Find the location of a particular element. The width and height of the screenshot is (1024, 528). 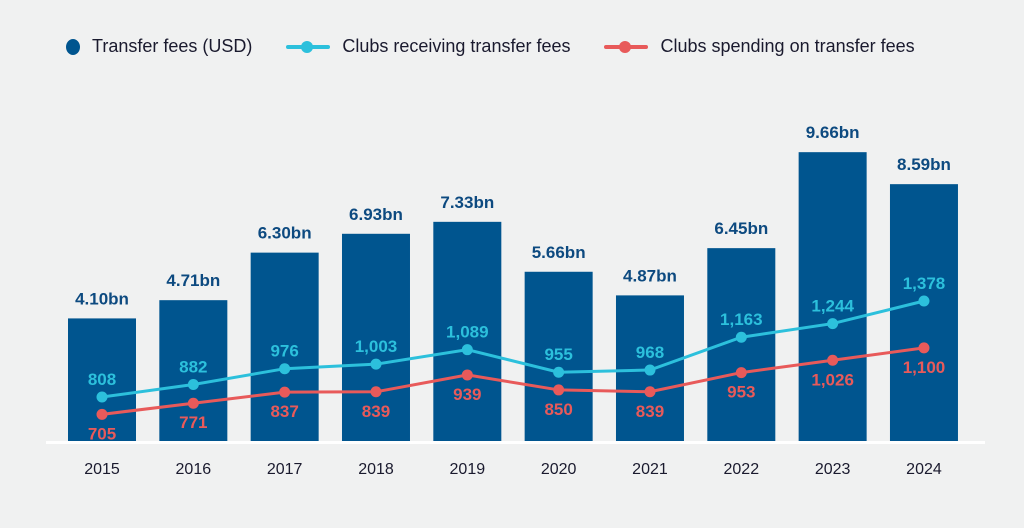

point-value-label: 1,163 is located at coordinates (741, 319).